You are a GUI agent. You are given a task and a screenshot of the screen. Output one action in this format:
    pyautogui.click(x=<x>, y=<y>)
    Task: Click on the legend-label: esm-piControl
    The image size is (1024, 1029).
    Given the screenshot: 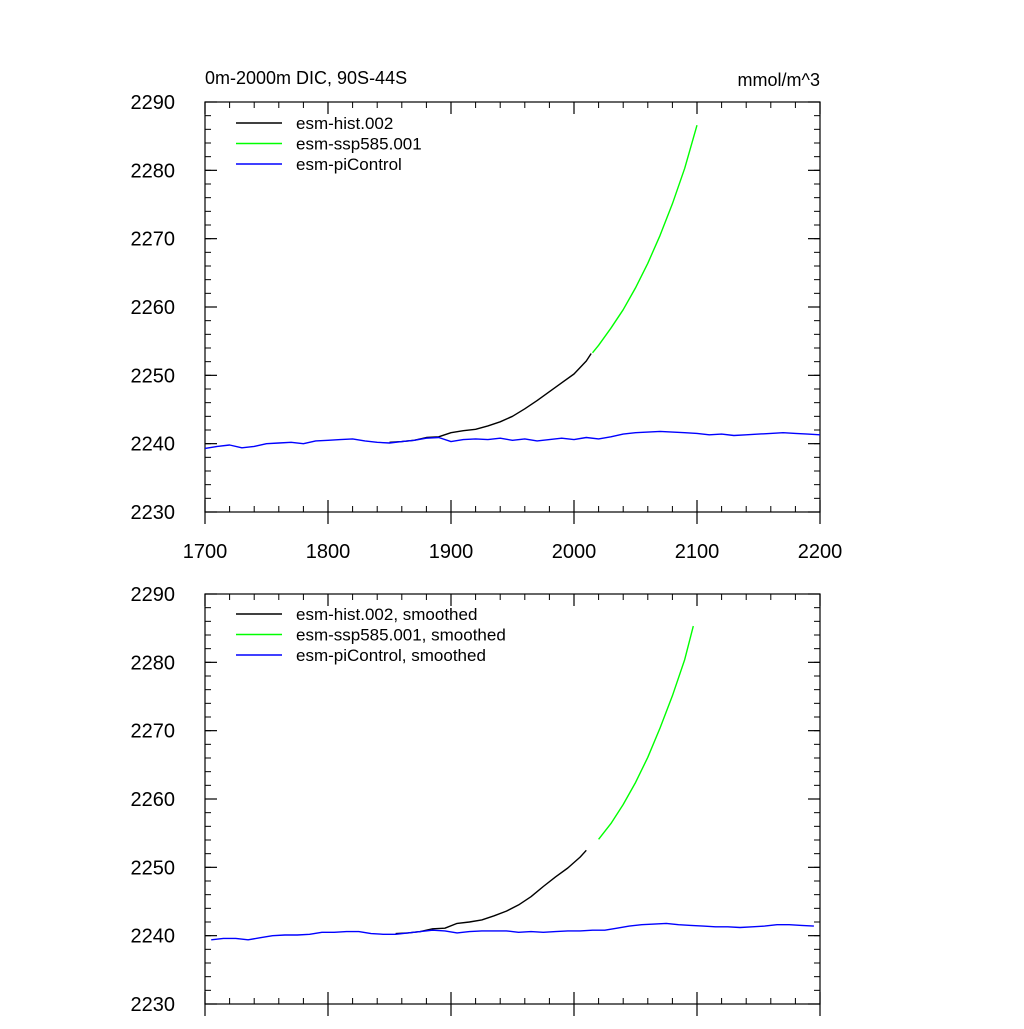 What is the action you would take?
    pyautogui.click(x=349, y=164)
    